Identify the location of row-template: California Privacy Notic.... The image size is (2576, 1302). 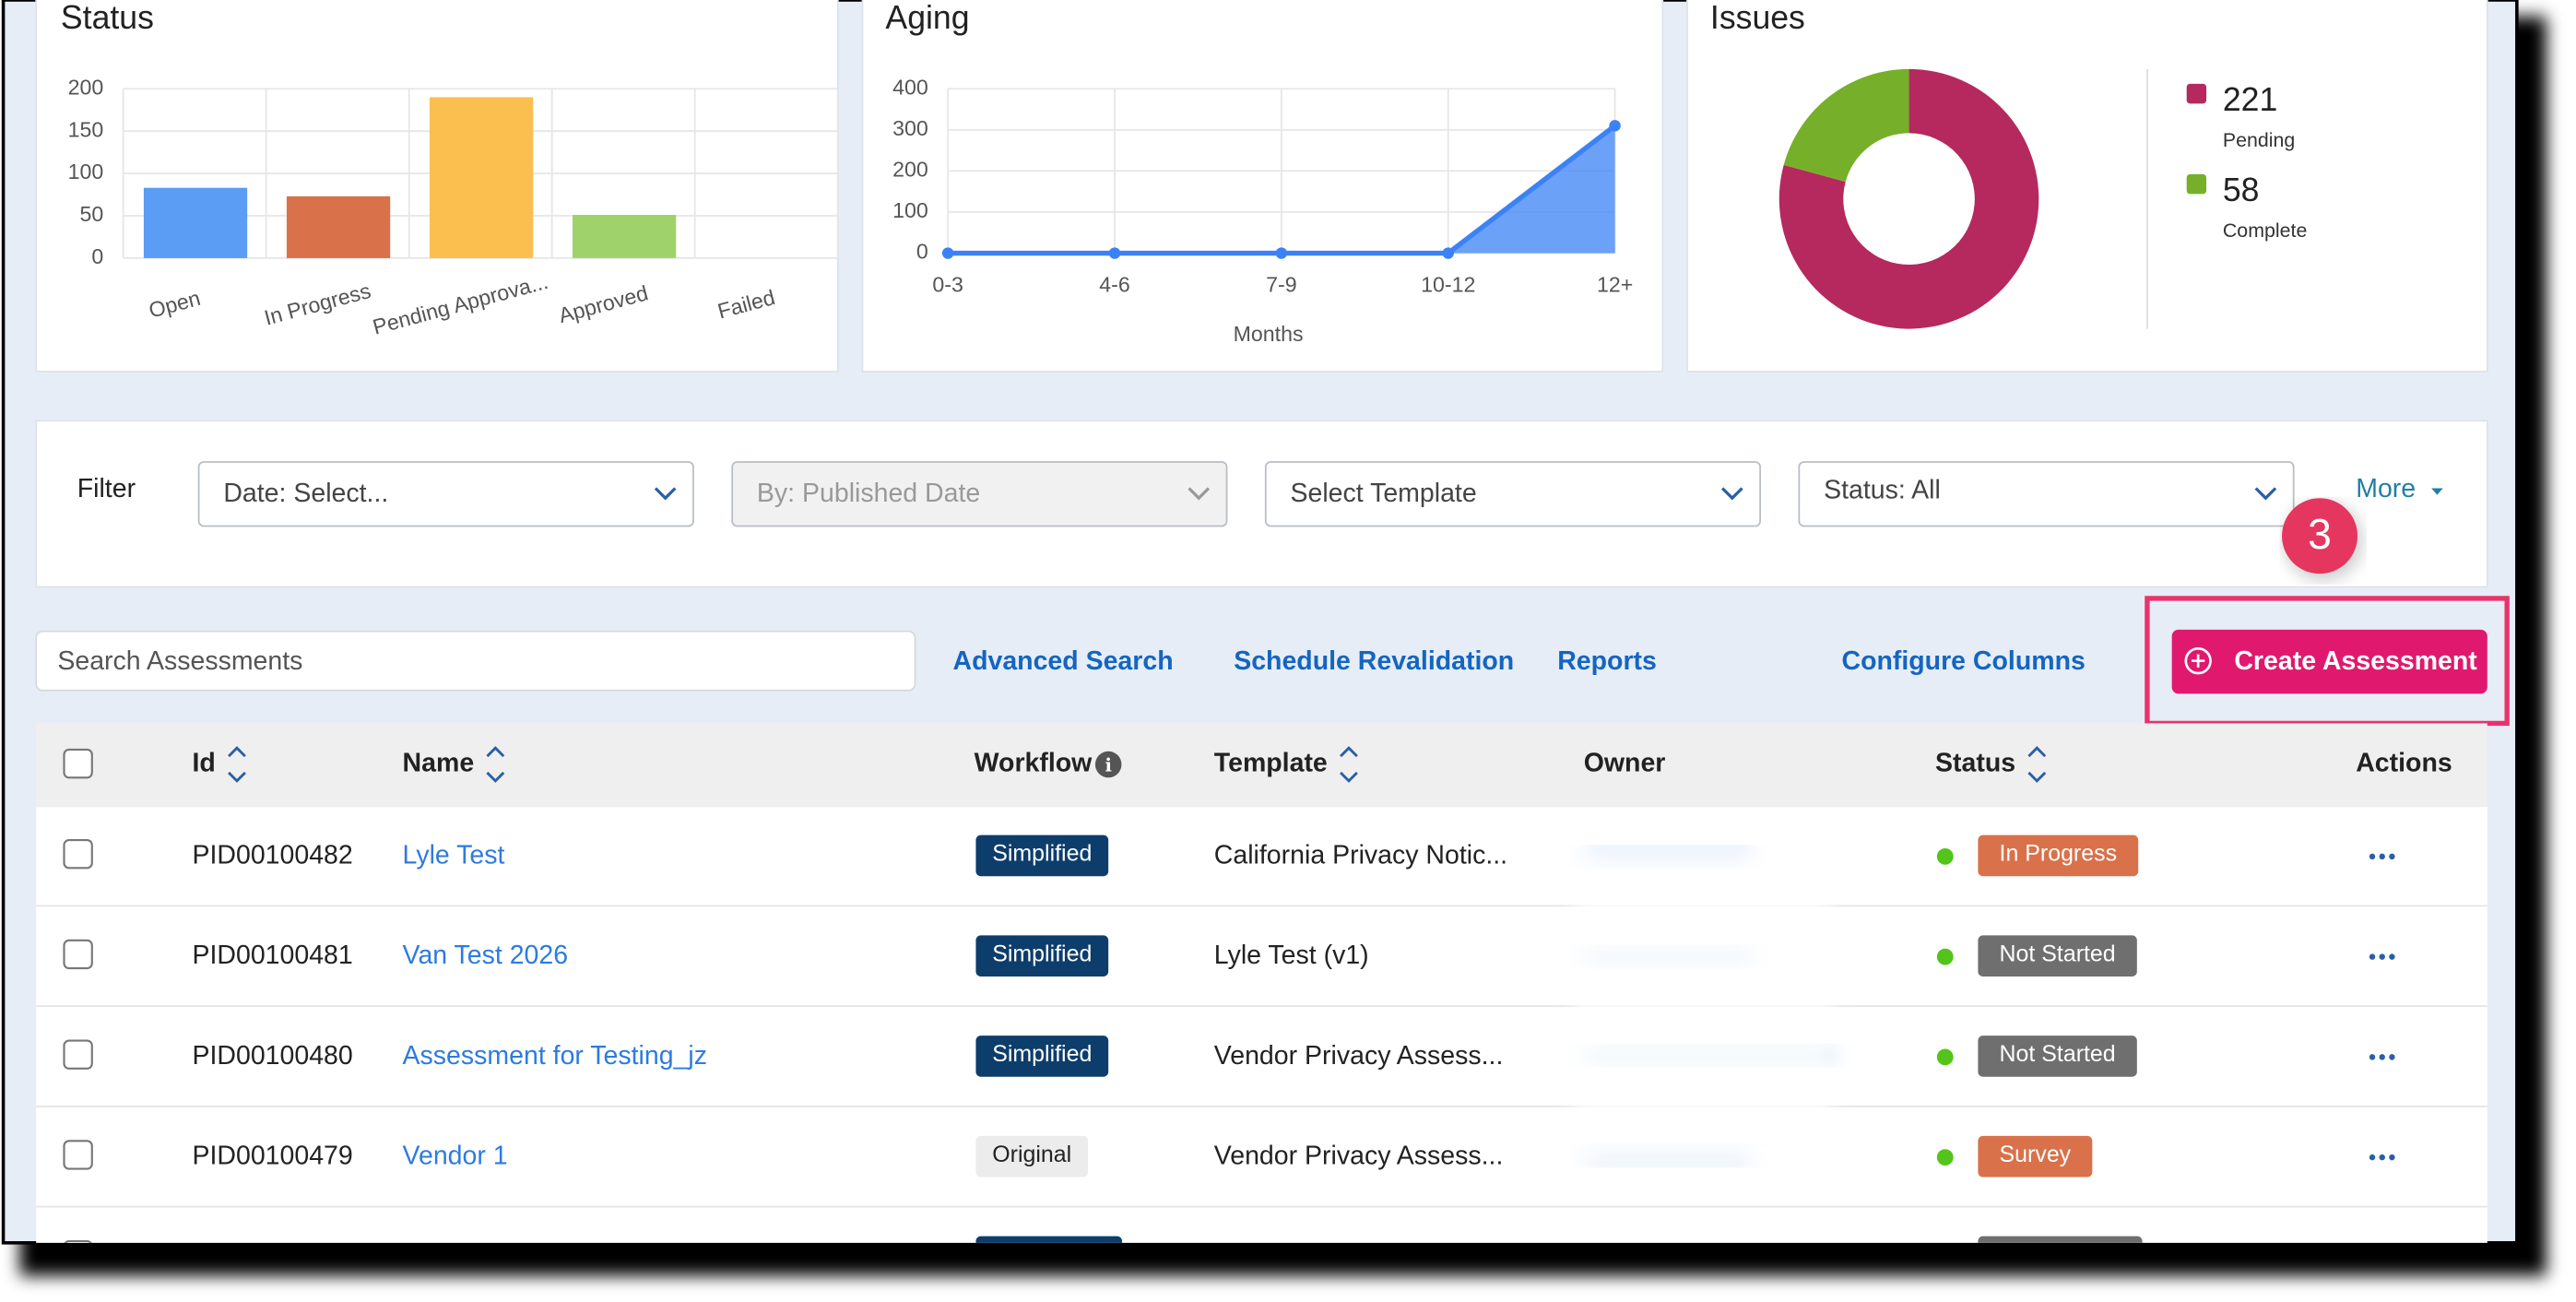
(1360, 855).